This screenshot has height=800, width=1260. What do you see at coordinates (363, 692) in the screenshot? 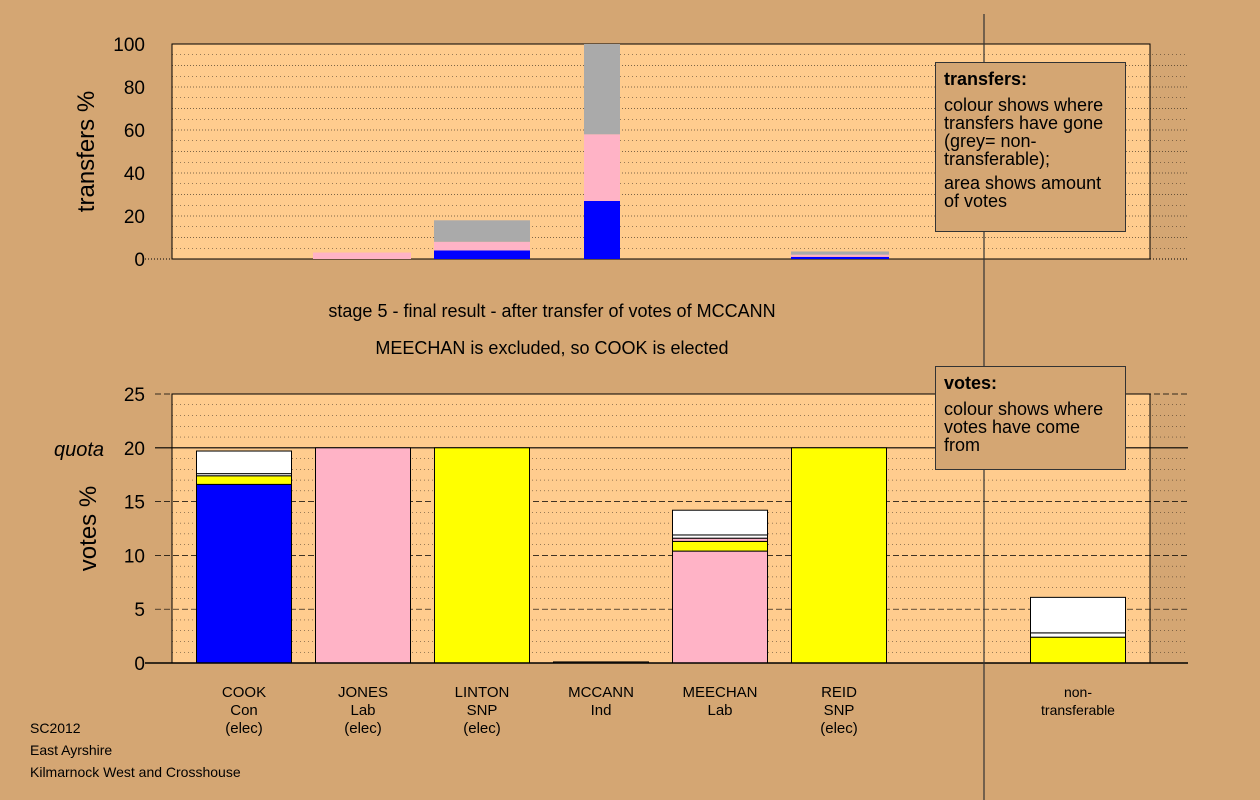
I see `candidate-label: JONES` at bounding box center [363, 692].